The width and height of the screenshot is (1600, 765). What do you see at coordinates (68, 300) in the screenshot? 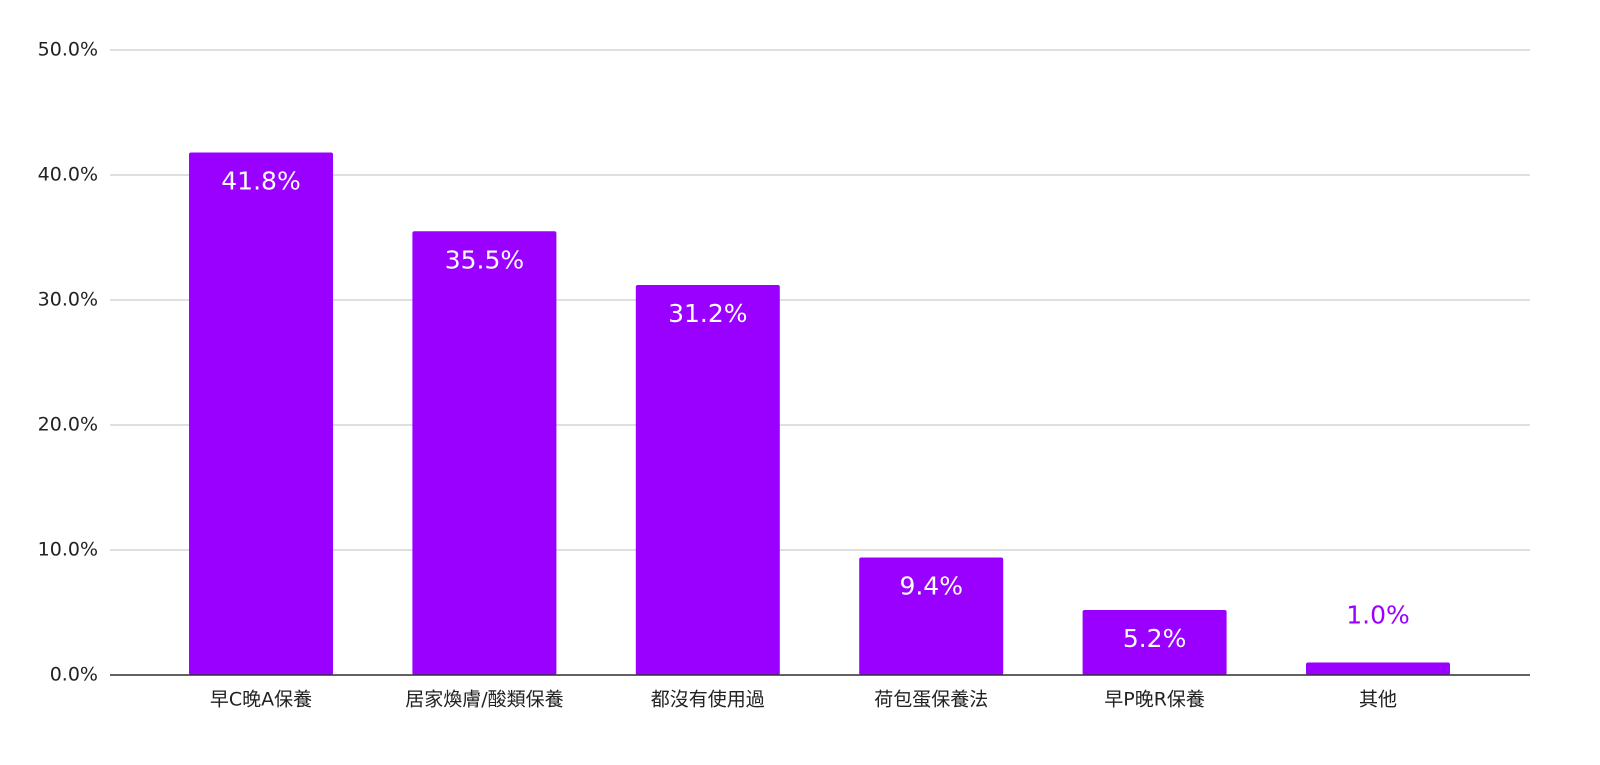
I see `y-tick-label: 30.0%` at bounding box center [68, 300].